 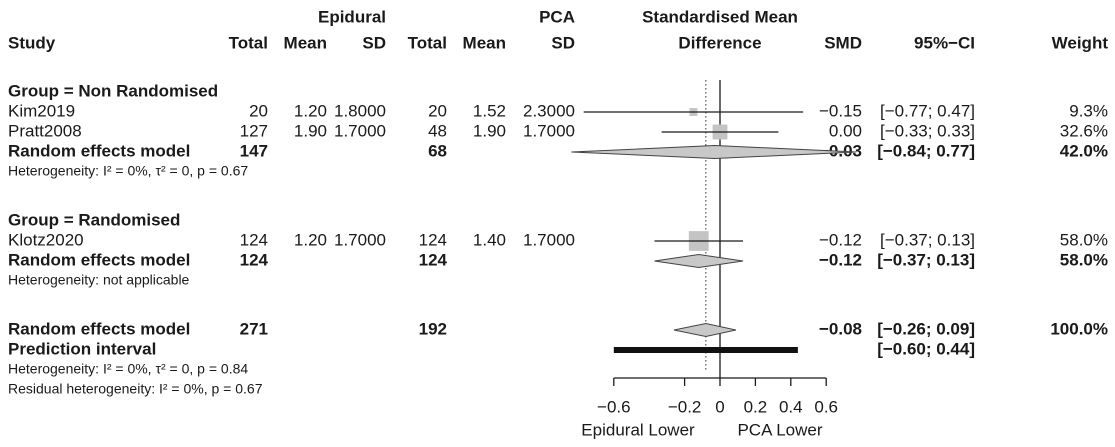 I want to click on weight-label: 32.6%, so click(x=1084, y=130).